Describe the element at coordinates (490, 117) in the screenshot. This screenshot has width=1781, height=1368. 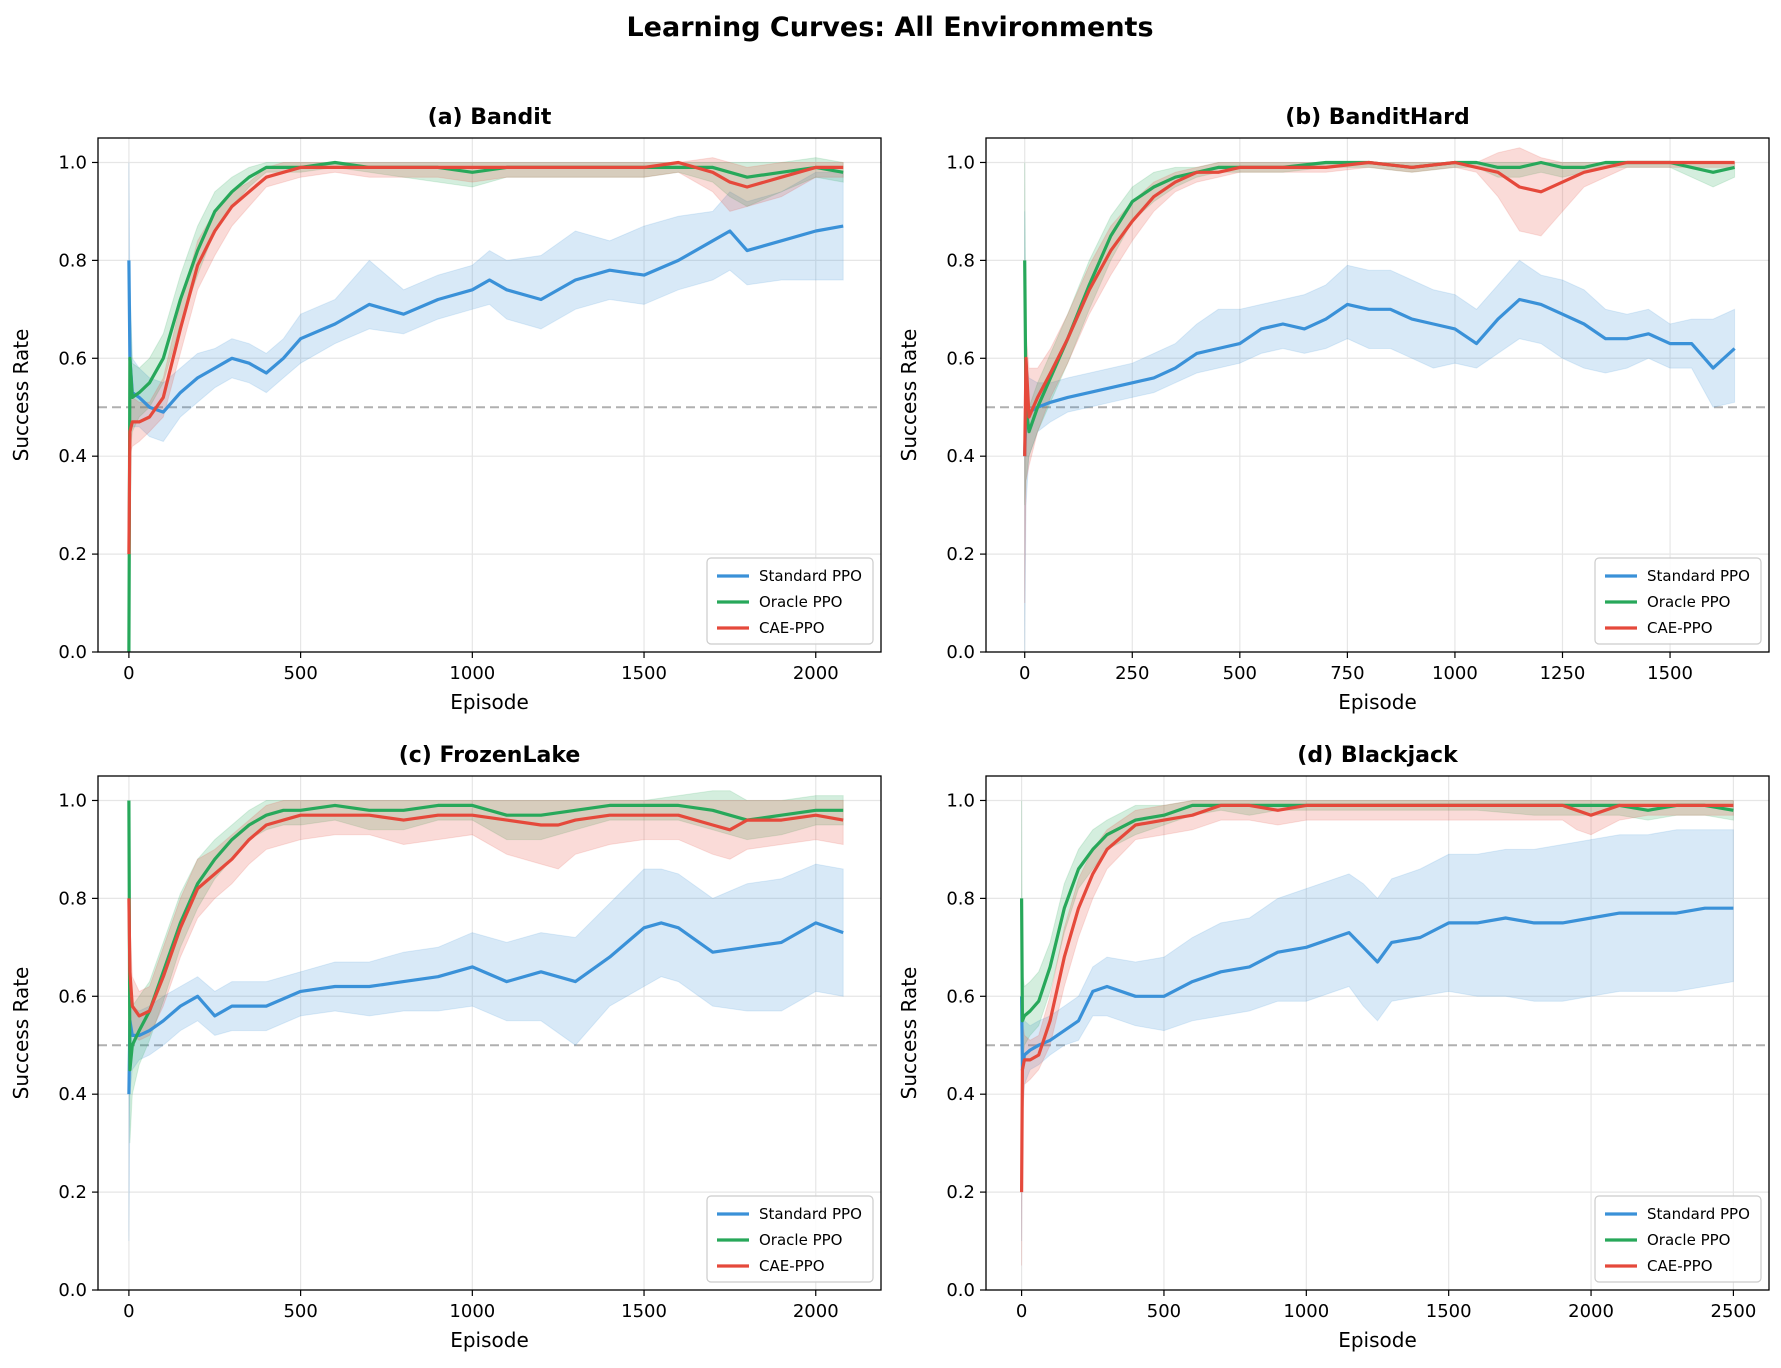
I see `panel-title: (a) Bandit` at that location.